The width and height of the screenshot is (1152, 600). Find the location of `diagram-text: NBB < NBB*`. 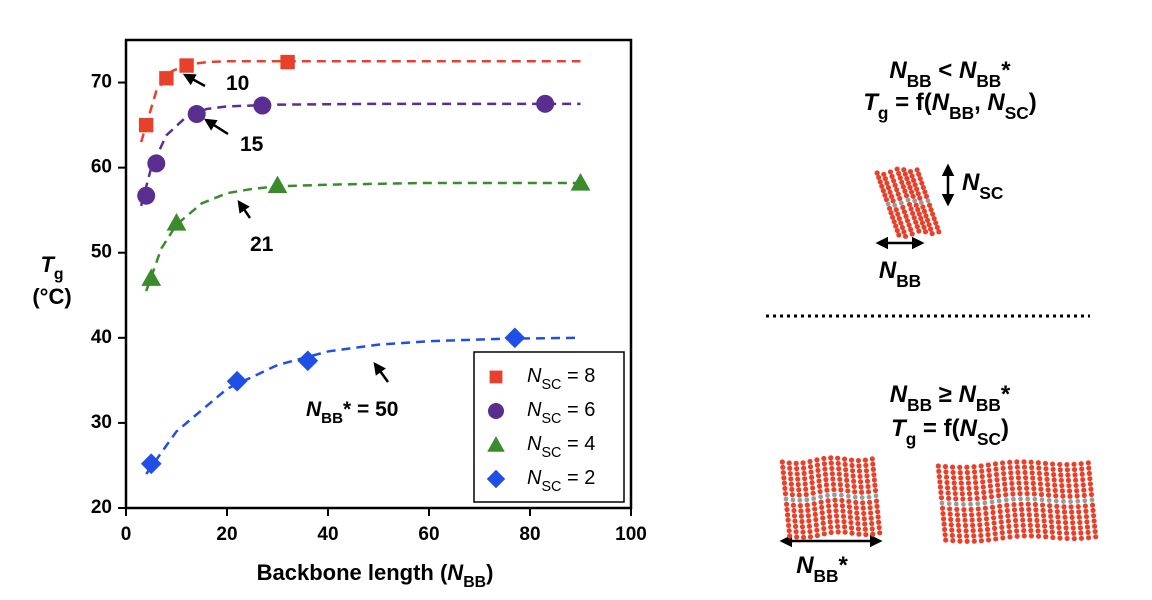

diagram-text: NBB < NBB* is located at coordinates (950, 73).